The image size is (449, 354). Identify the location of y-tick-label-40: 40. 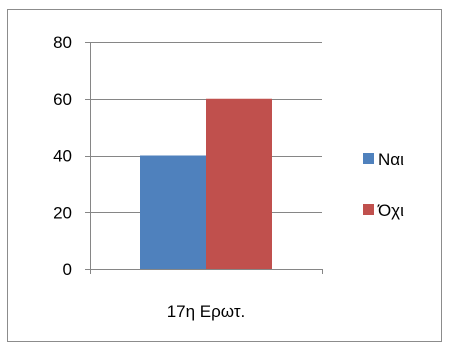
(62, 156).